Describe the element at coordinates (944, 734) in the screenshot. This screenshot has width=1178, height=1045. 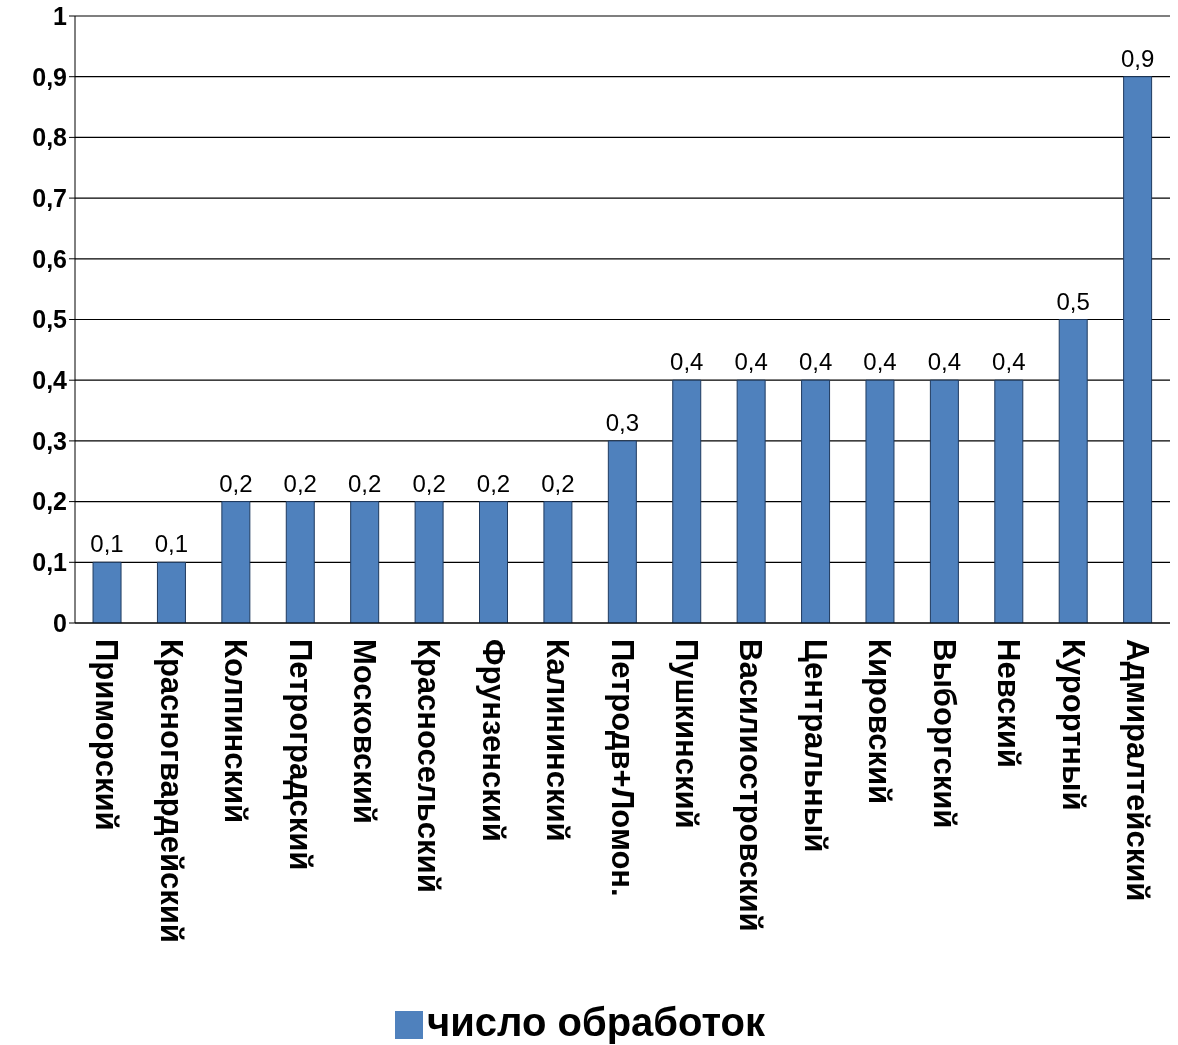
I see `x-tick-label: Выборгский` at that location.